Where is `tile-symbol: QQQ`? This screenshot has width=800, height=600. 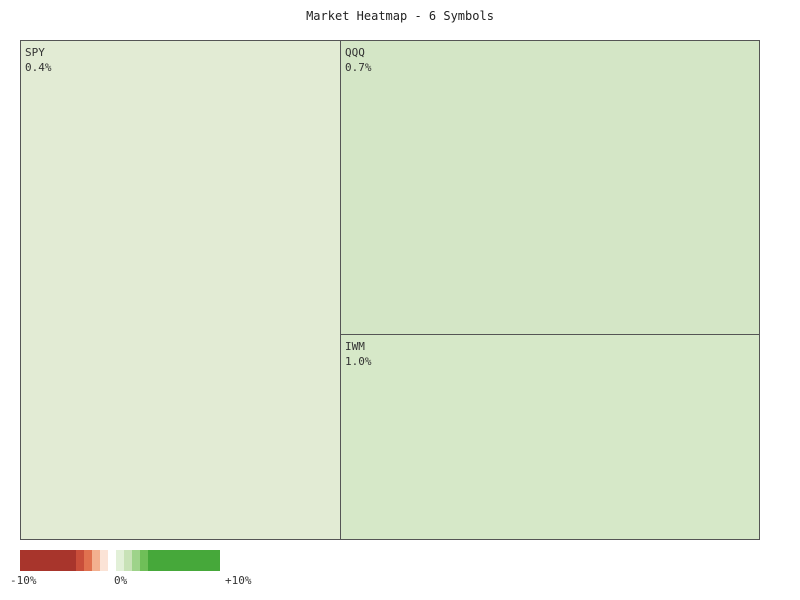
tile-symbol: QQQ is located at coordinates (355, 52).